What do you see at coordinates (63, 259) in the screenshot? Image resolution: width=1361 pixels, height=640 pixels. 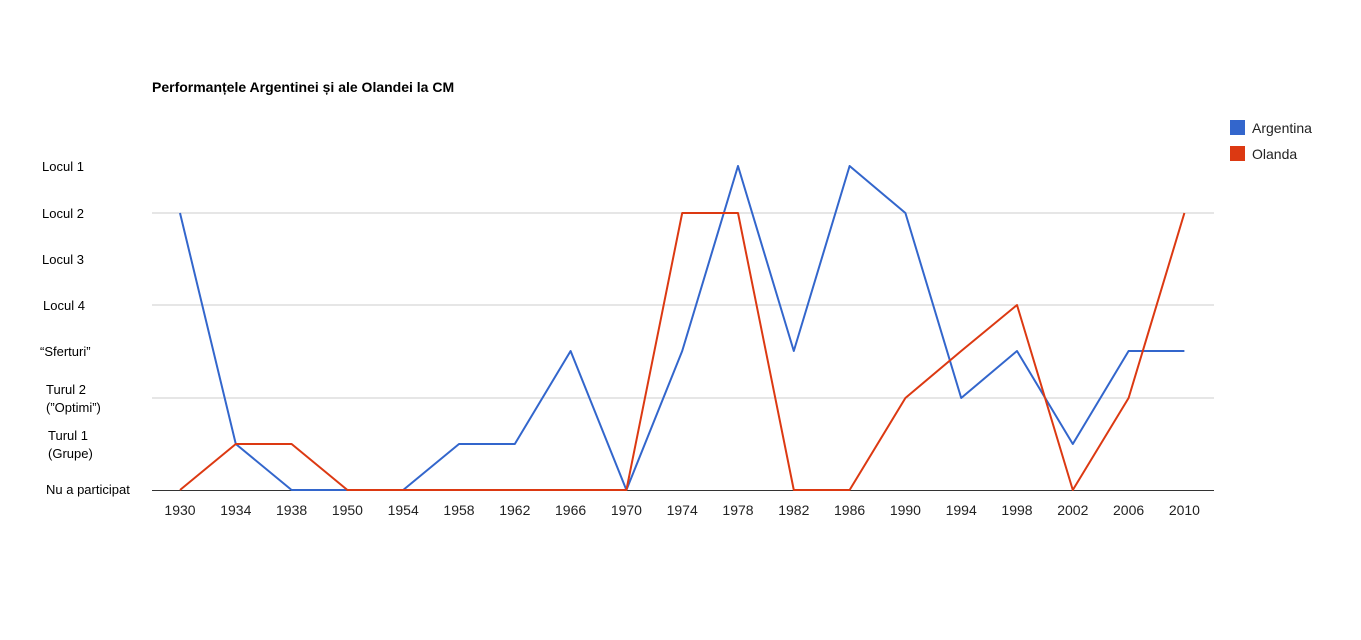 I see `y-tick-label: Locul 3` at bounding box center [63, 259].